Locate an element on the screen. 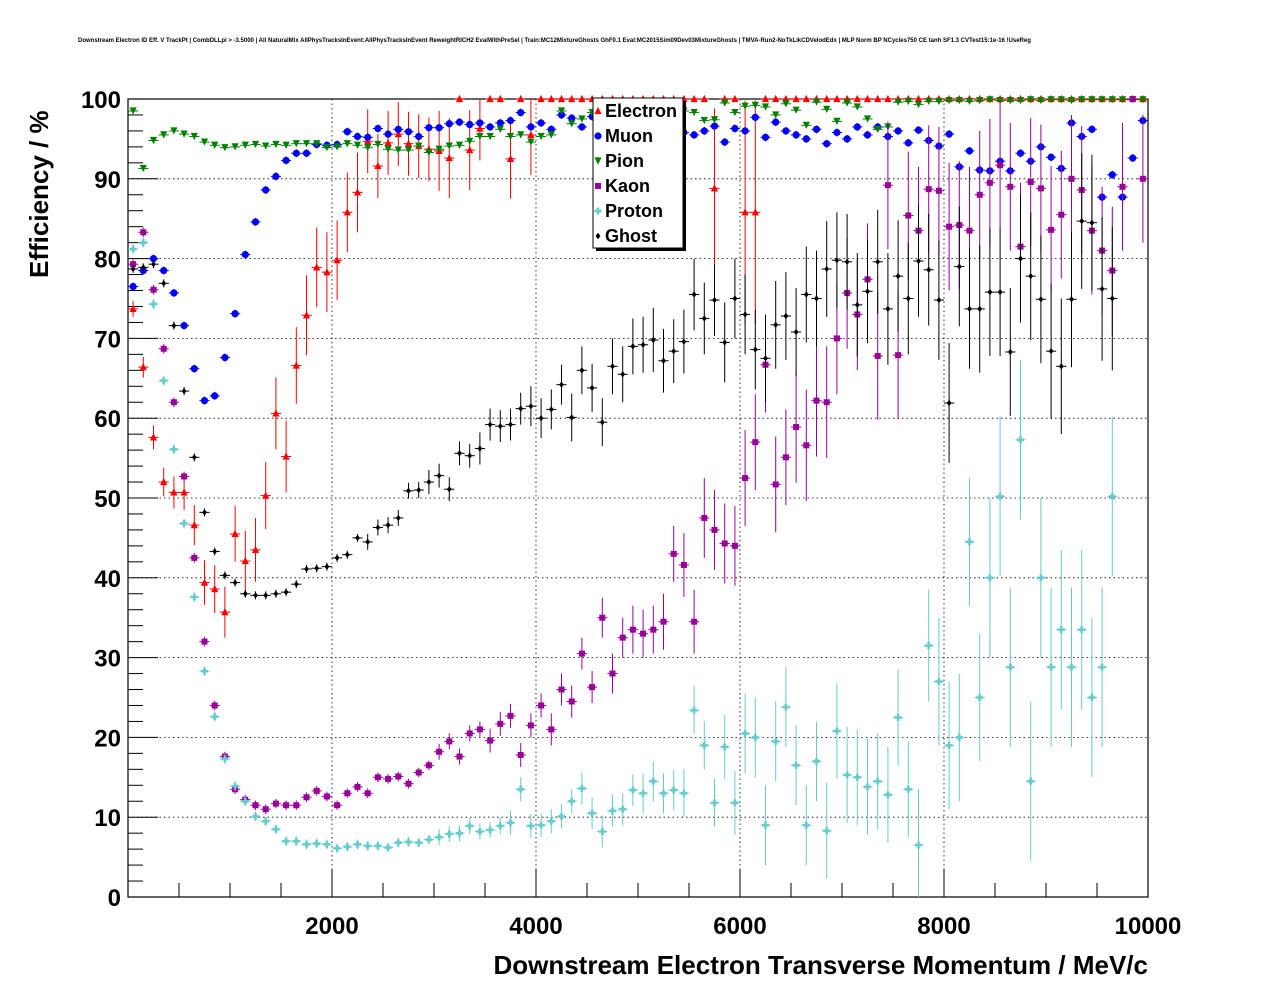 Image resolution: width=1276 pixels, height=996 pixels. y-tick-label-0: 0 is located at coordinates (114, 898).